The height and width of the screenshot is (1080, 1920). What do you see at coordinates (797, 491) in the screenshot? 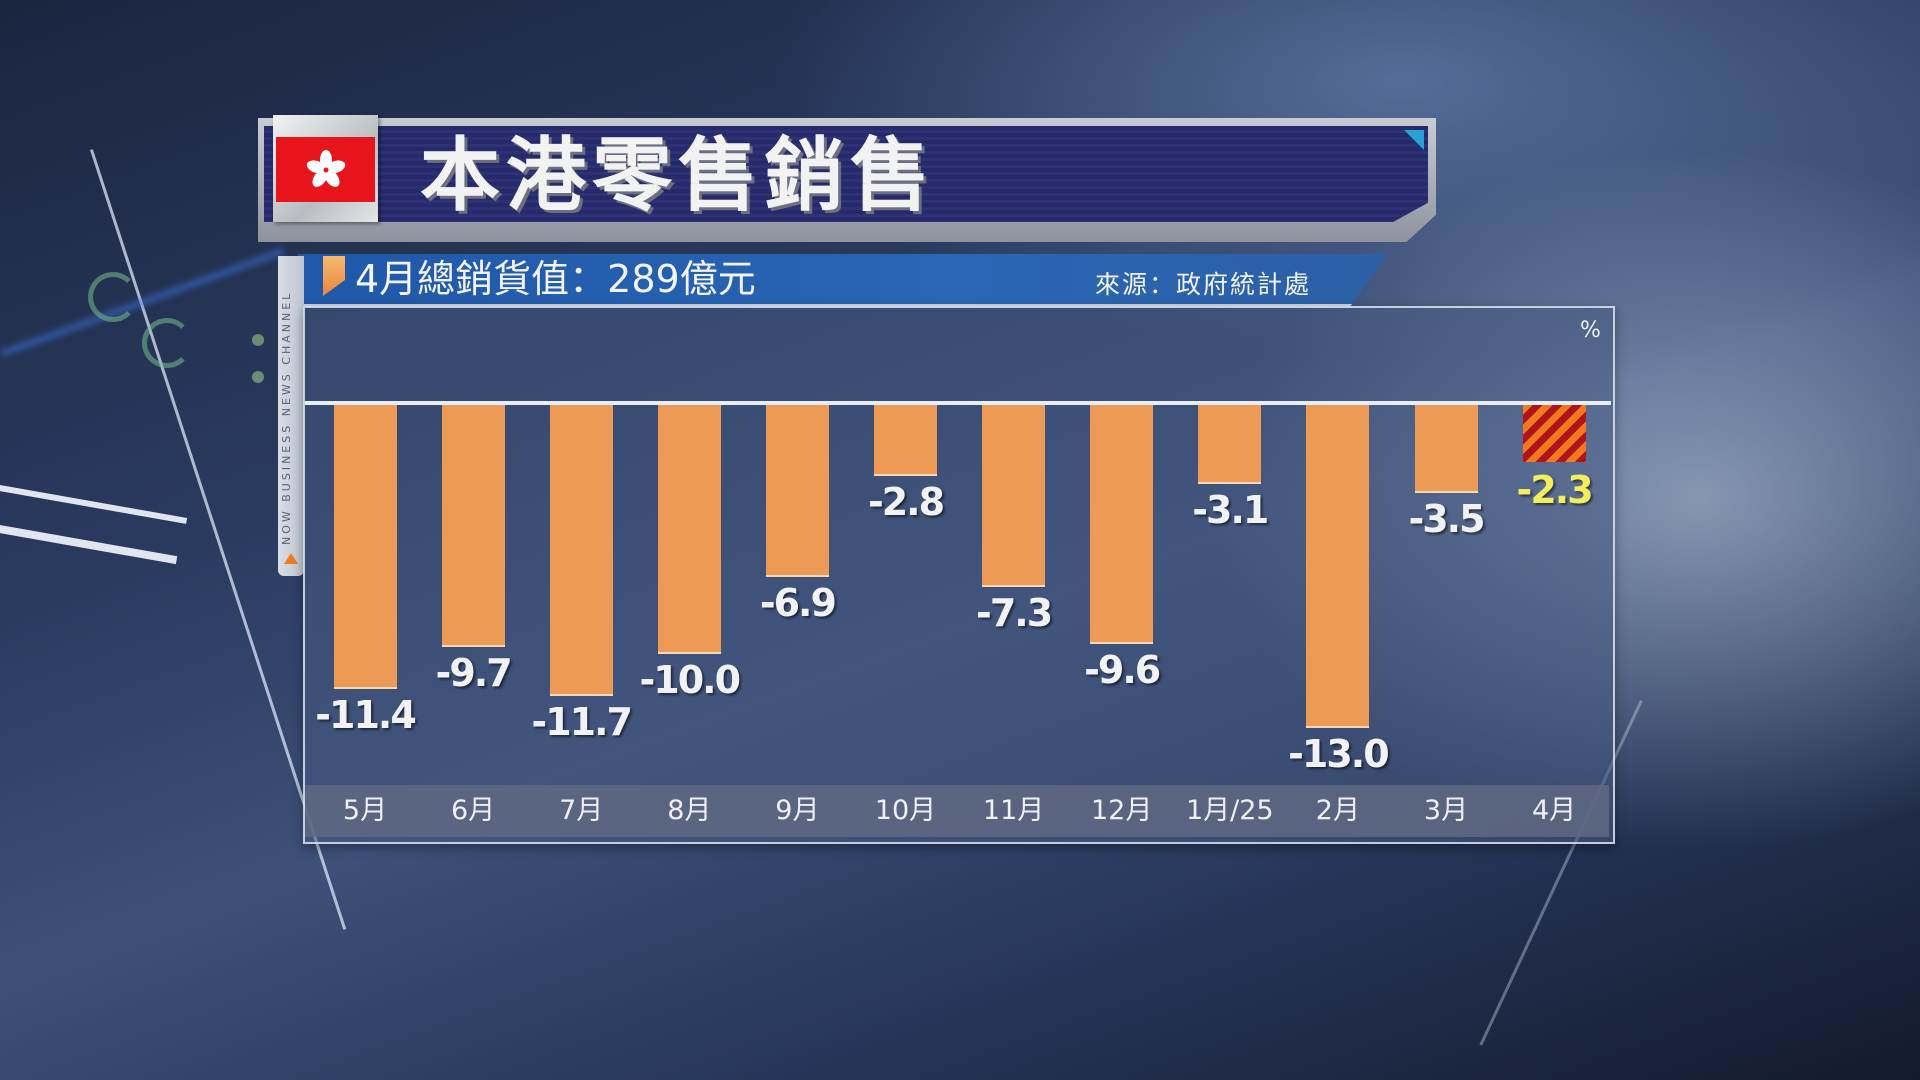
I see `bar-9月` at bounding box center [797, 491].